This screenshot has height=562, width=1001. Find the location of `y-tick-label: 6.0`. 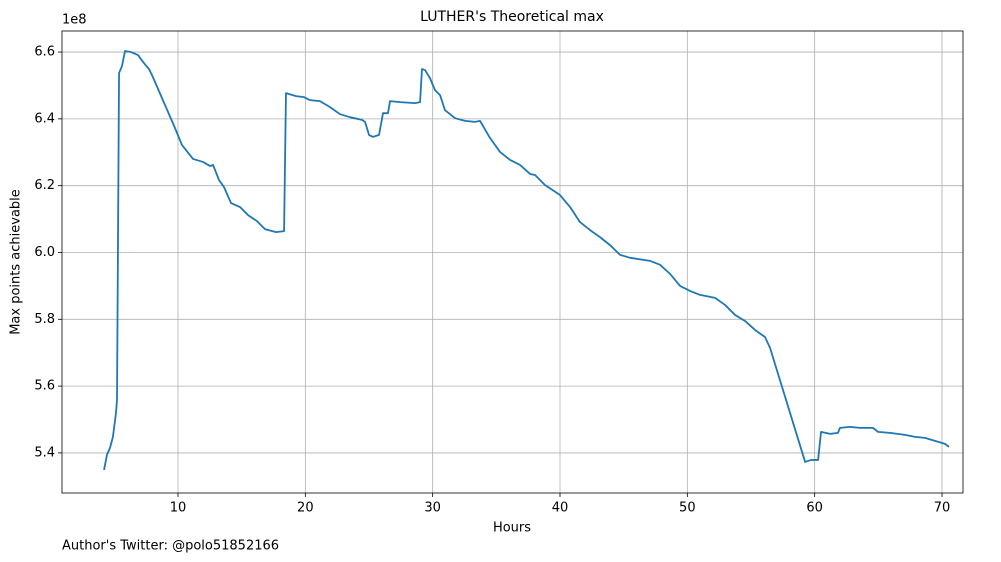

y-tick-label: 6.0 is located at coordinates (44, 252).